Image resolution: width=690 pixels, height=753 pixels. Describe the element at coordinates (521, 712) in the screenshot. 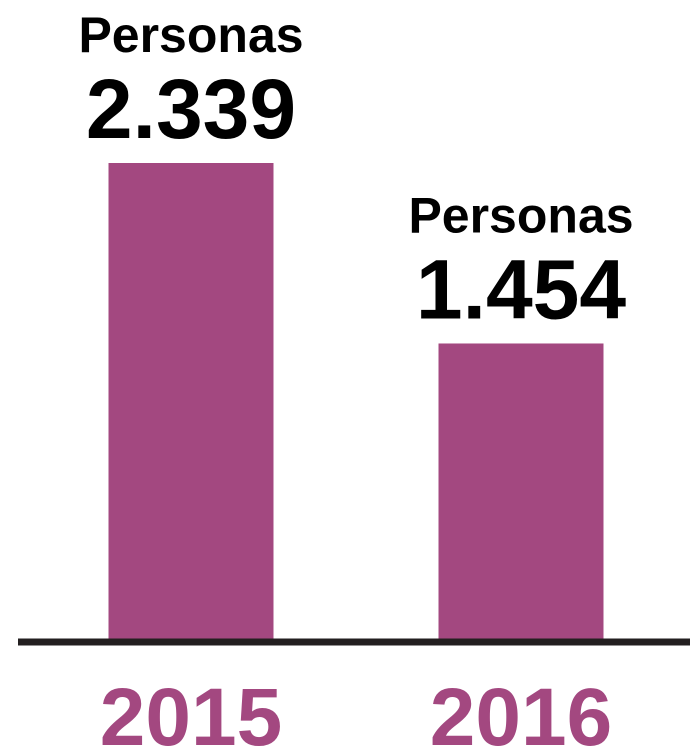

I see `category-label: 2016` at that location.